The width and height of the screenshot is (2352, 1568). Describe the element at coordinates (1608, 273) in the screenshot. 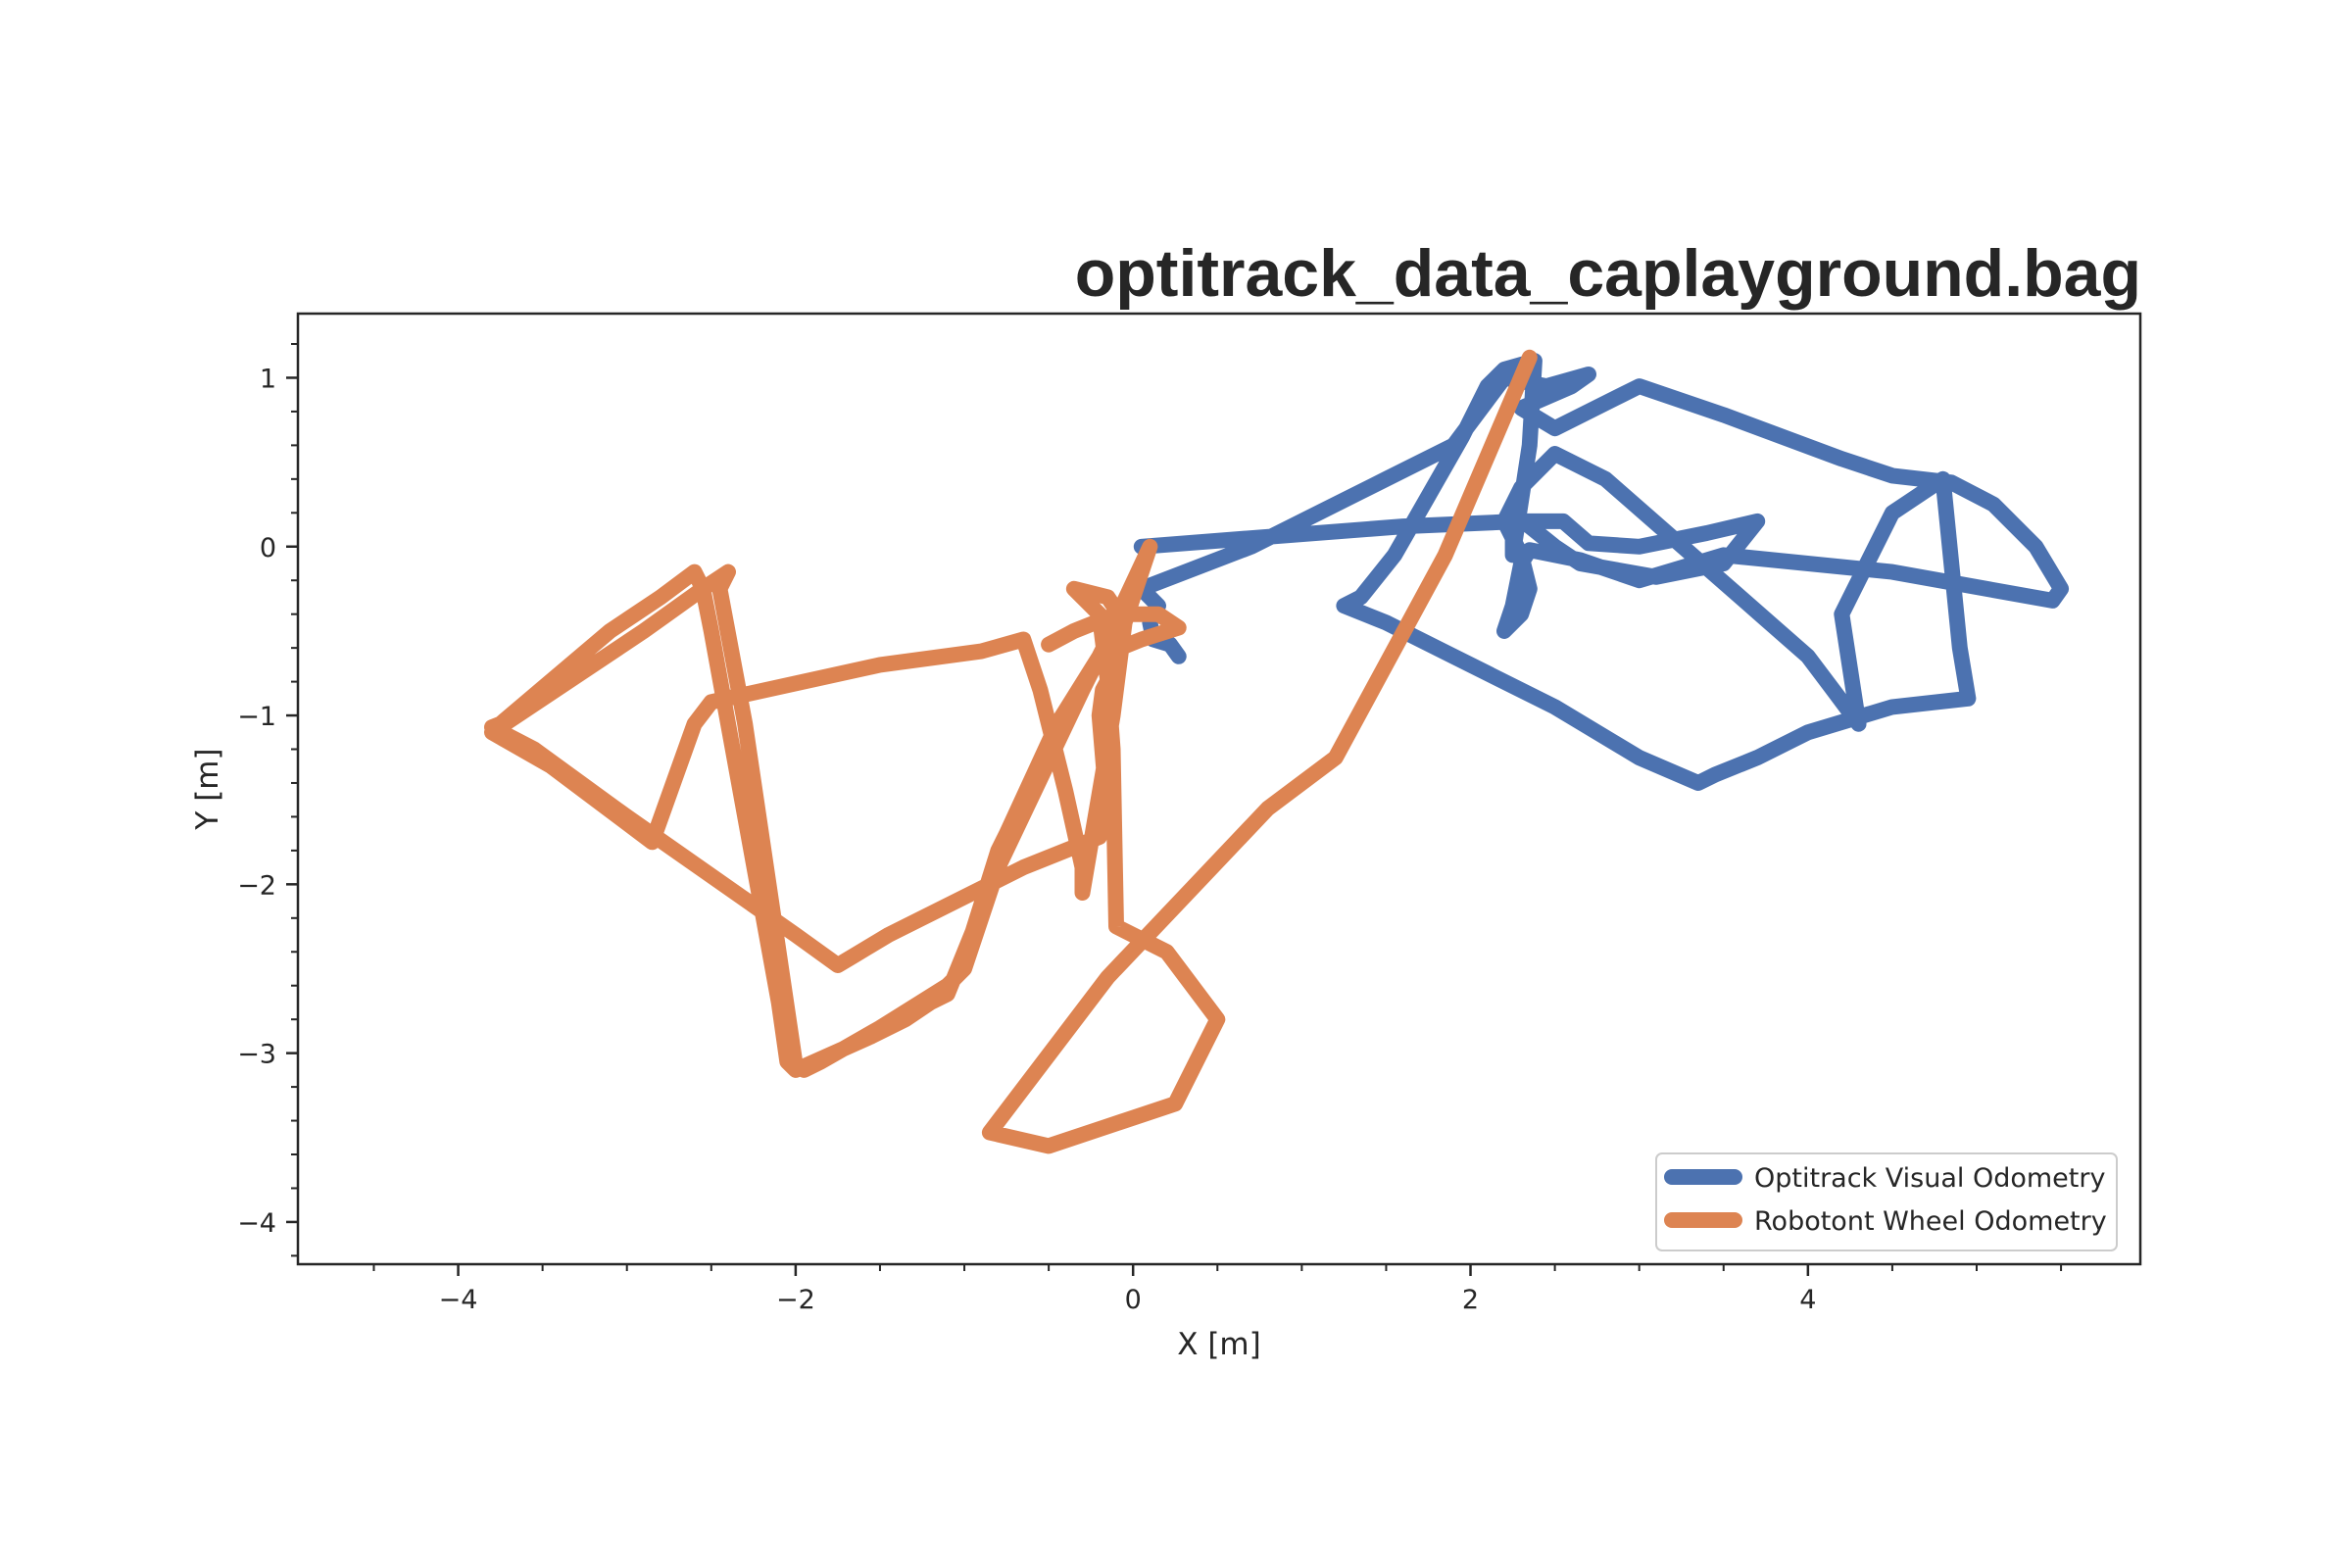

I see `chart-title: optitrack_data_caplayground.bag` at that location.